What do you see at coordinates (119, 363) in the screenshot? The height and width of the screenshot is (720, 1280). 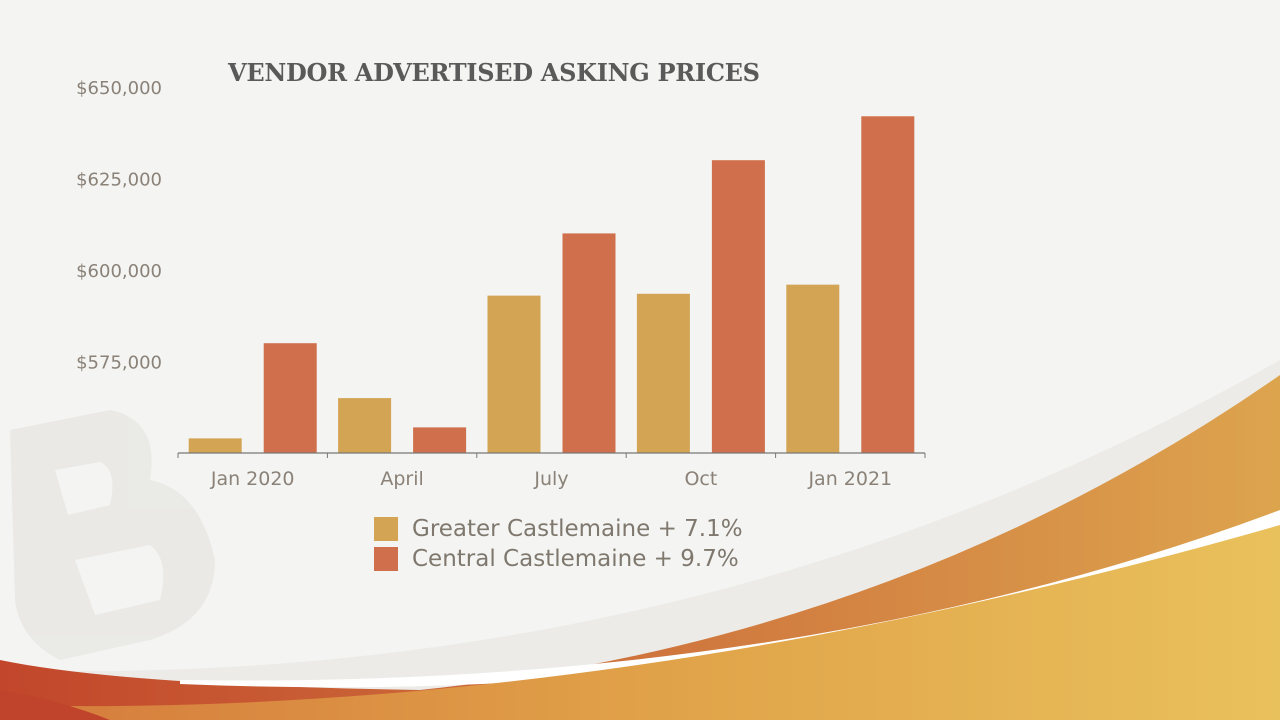 I see `y-tick-label: $575,000` at bounding box center [119, 363].